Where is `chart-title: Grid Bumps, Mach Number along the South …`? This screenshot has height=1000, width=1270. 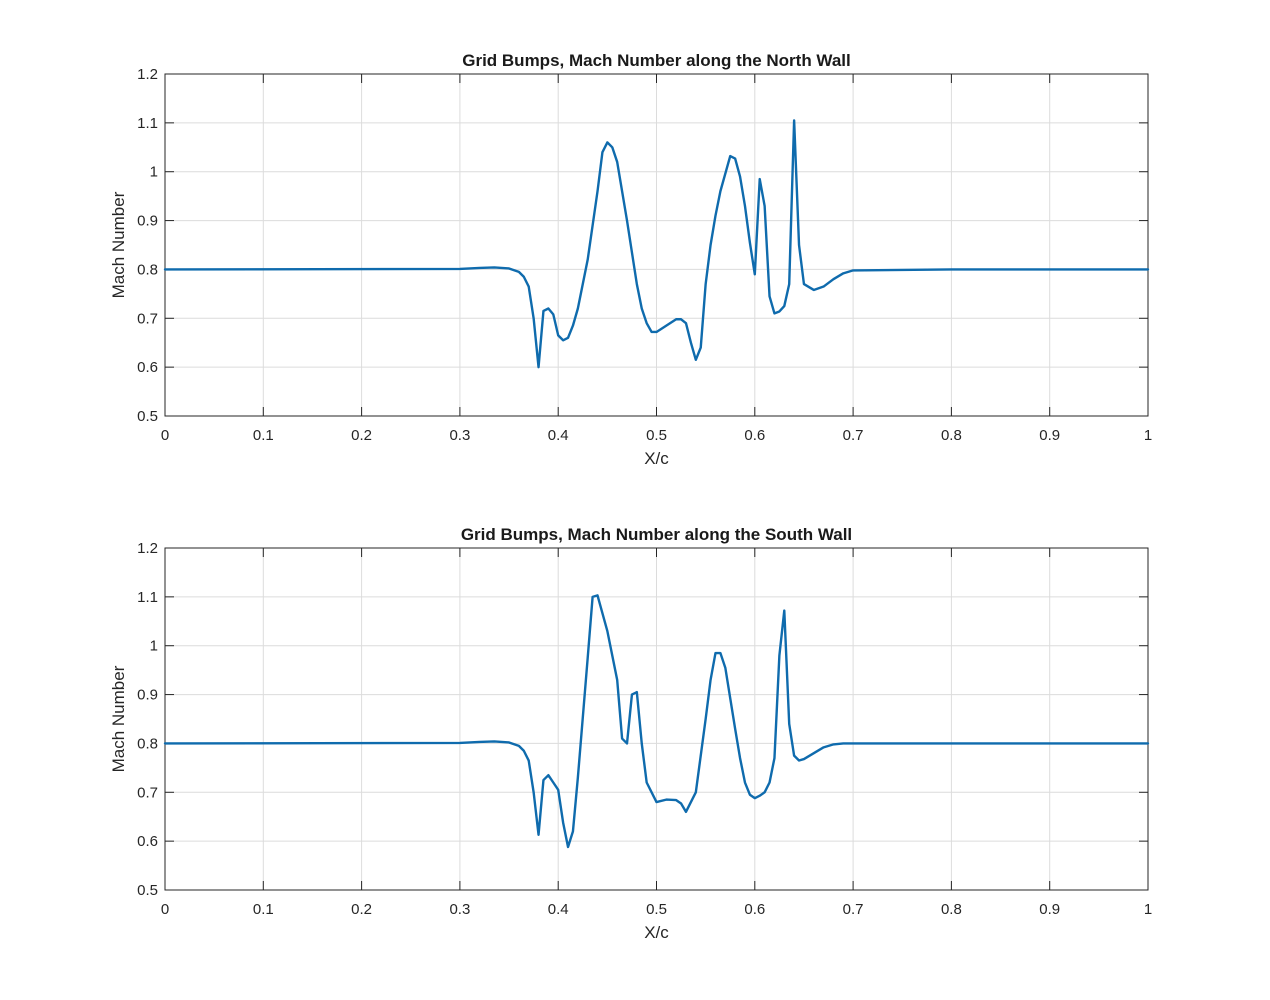 chart-title: Grid Bumps, Mach Number along the South … is located at coordinates (656, 534).